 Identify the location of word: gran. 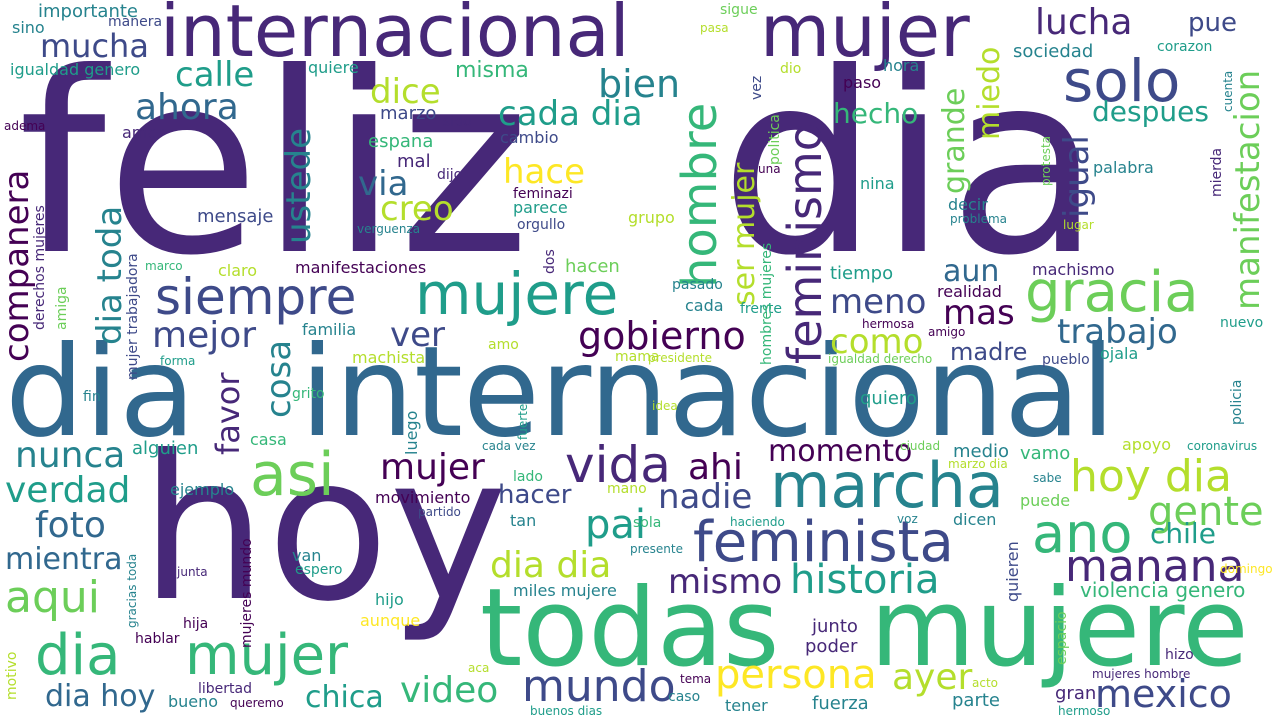
(1076, 693).